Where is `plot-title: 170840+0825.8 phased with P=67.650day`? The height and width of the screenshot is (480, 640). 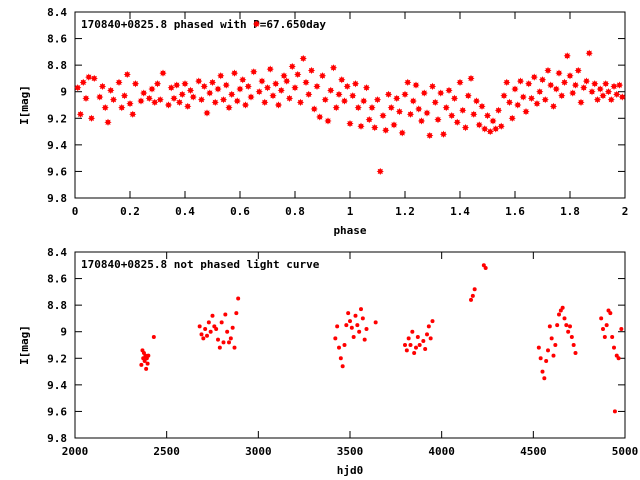 plot-title: 170840+0825.8 phased with P=67.650day is located at coordinates (203, 24).